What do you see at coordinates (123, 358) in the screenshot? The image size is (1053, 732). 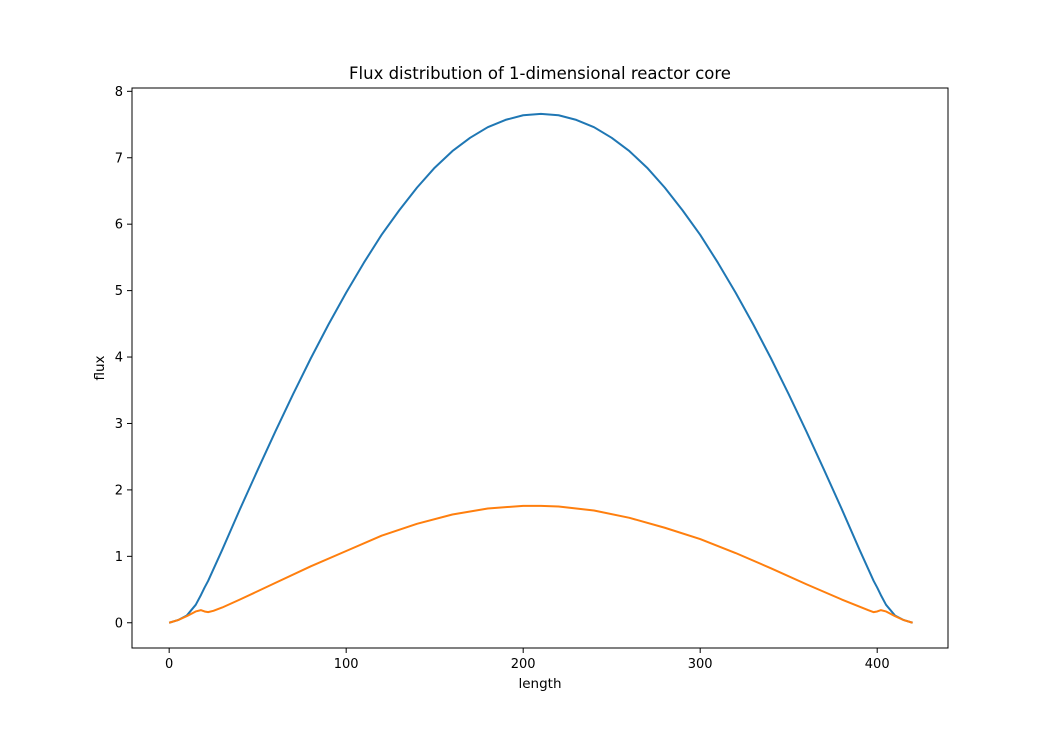 I see `y-axis-ticks: 0 1 2 3 4 5 6 7 8` at bounding box center [123, 358].